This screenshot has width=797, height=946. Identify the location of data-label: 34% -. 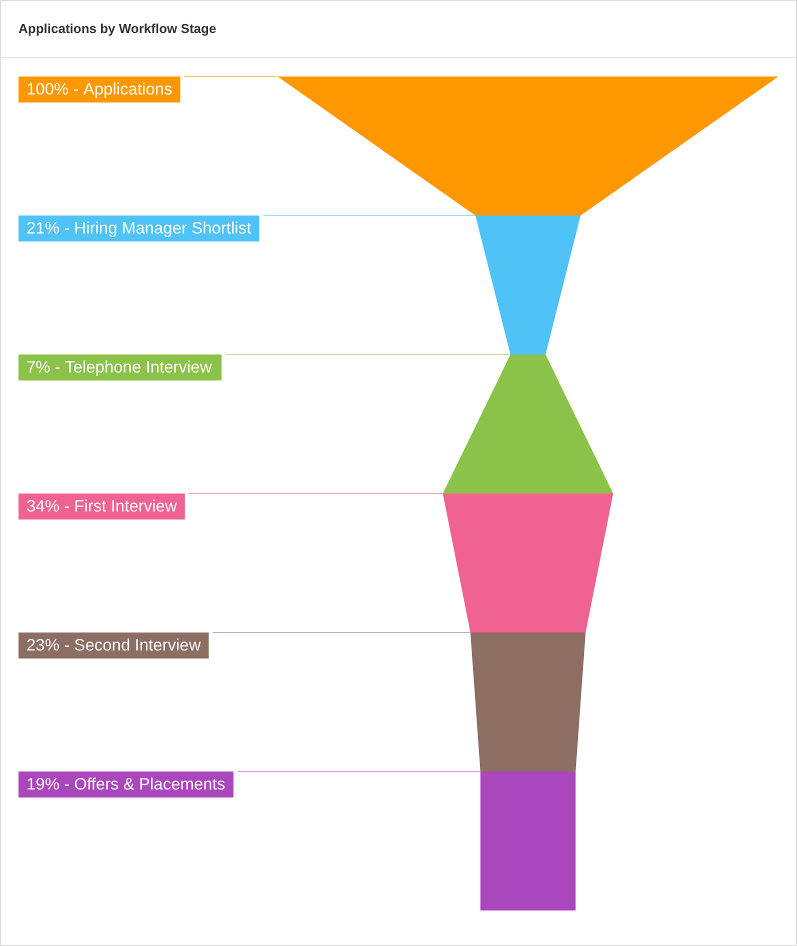
(48, 507).